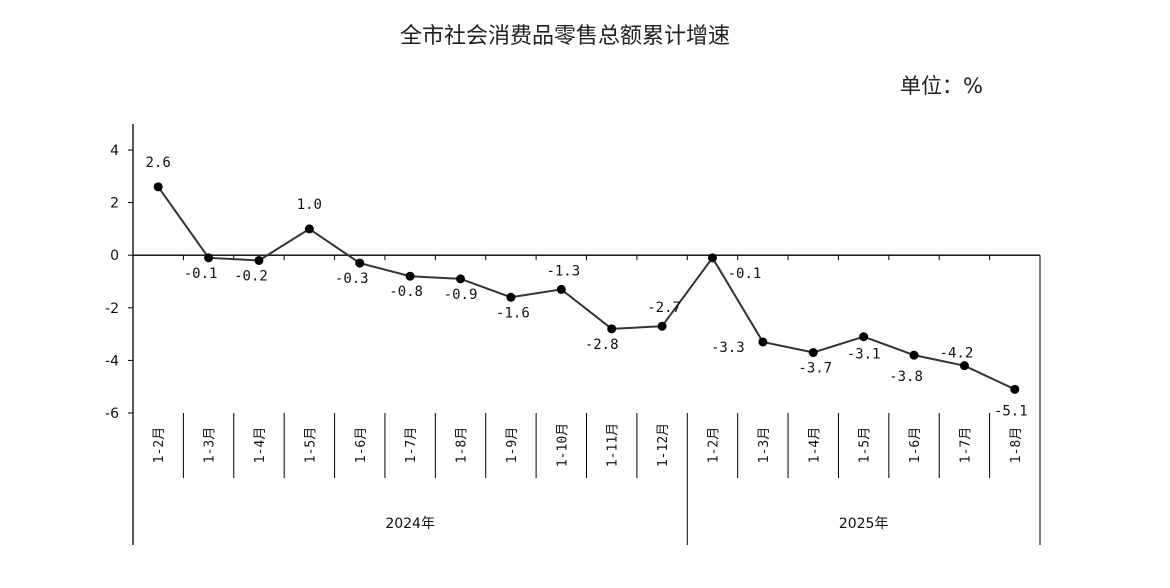  What do you see at coordinates (957, 354) in the screenshot?
I see `data-label: -4.2` at bounding box center [957, 354].